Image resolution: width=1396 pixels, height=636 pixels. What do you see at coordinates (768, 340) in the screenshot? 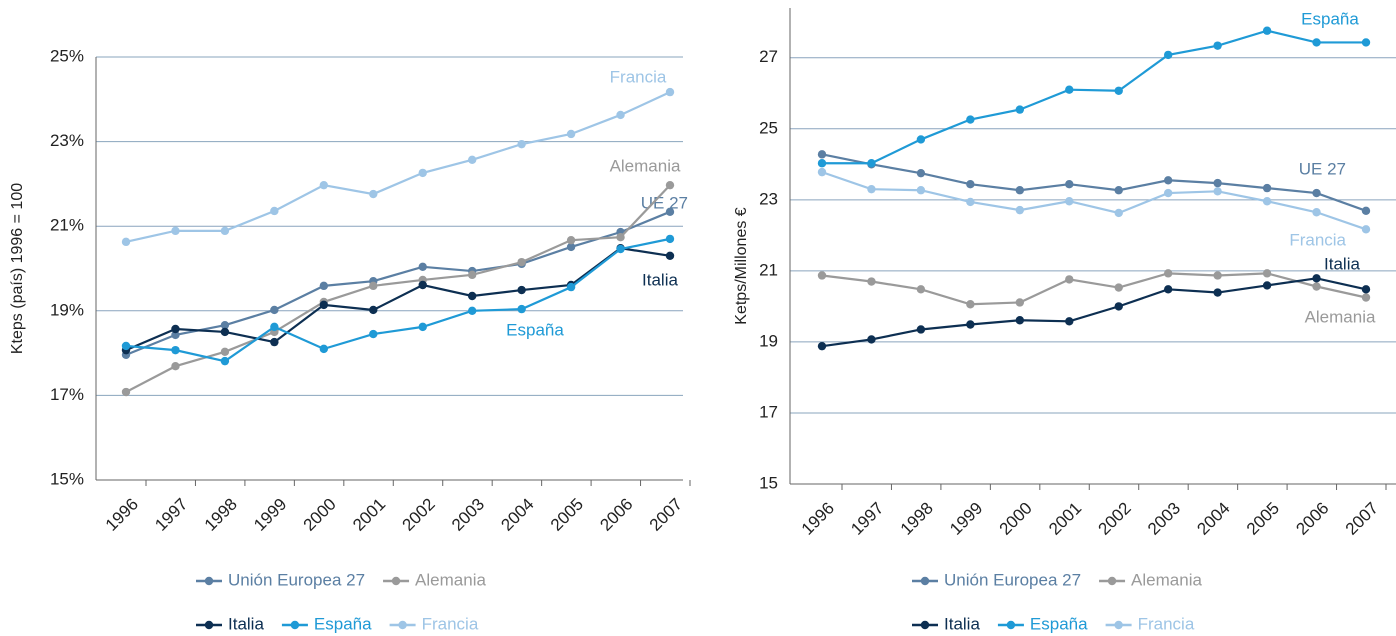
I see `y-tick-label: 19` at bounding box center [768, 340].